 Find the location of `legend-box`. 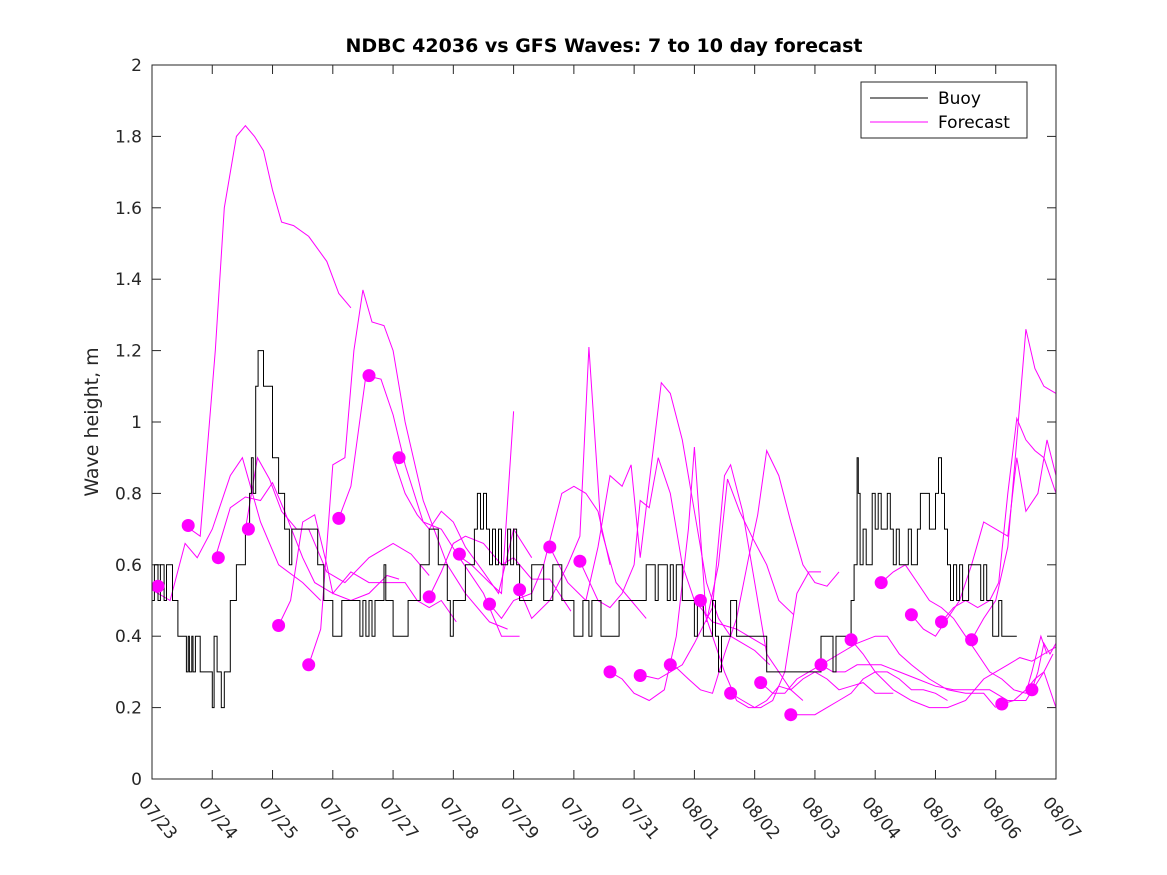

legend-box is located at coordinates (944, 110).